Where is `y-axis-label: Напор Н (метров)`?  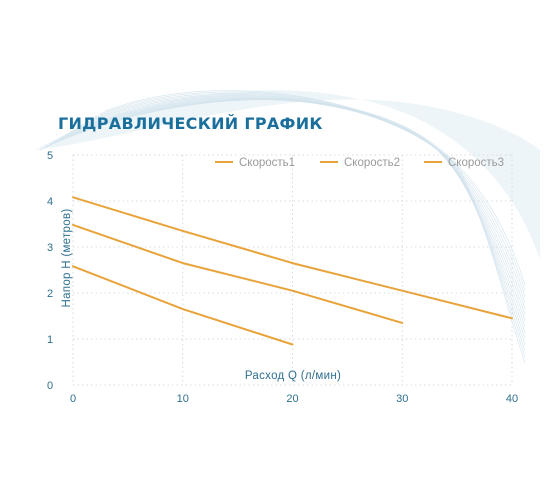
y-axis-label: Напор Н (метров) is located at coordinates (67, 258).